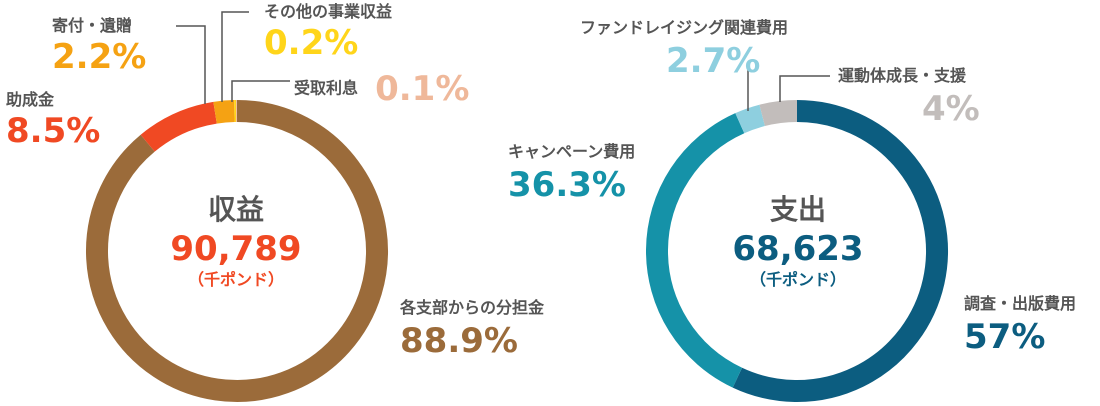 The height and width of the screenshot is (406, 1100). What do you see at coordinates (909, 97) in the screenshot?
I see `label-expense-movement: 運動体成長・支援 4%` at bounding box center [909, 97].